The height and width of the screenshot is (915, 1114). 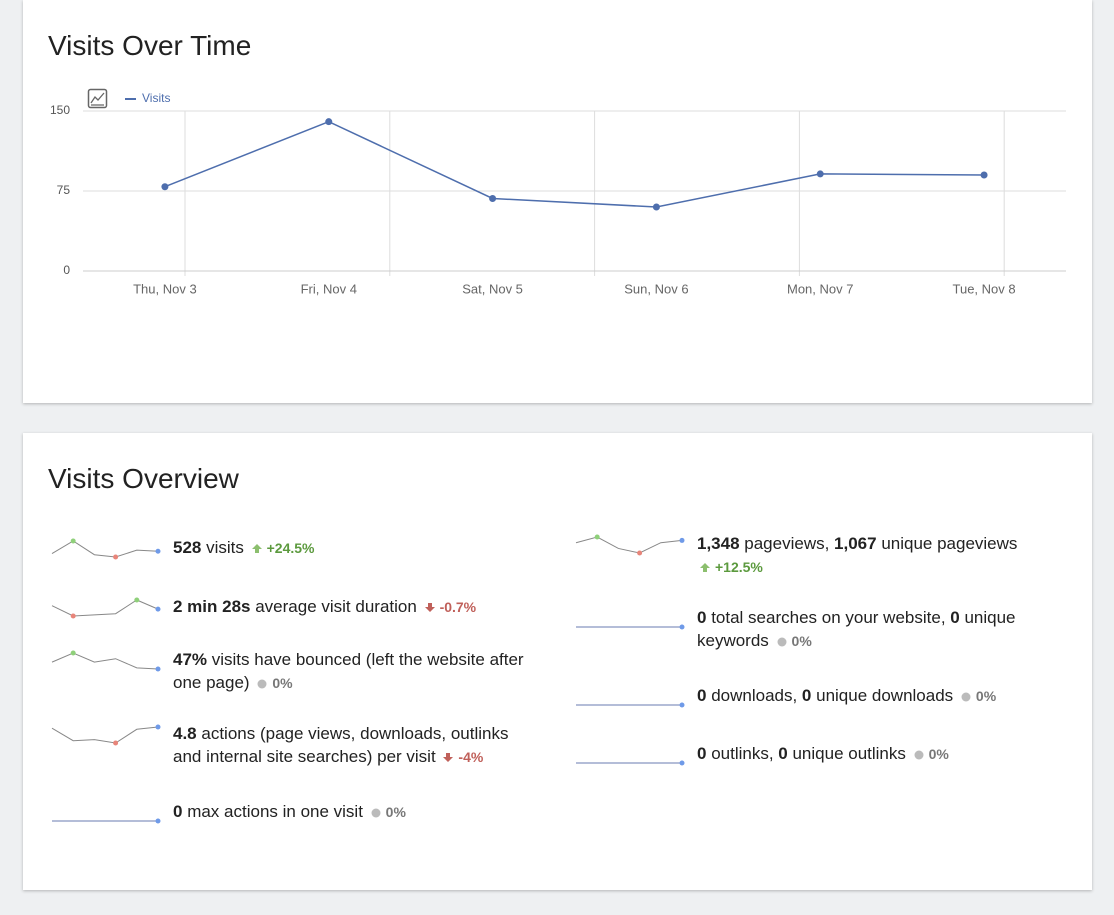 What do you see at coordinates (820, 288) in the screenshot?
I see `x-tick-label: Mon, Nov 7` at bounding box center [820, 288].